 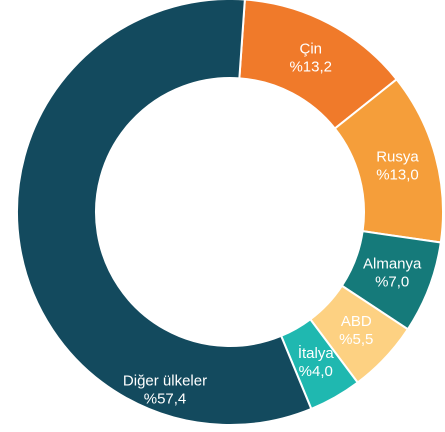 I want to click on slice-label: ABD, so click(x=356, y=321).